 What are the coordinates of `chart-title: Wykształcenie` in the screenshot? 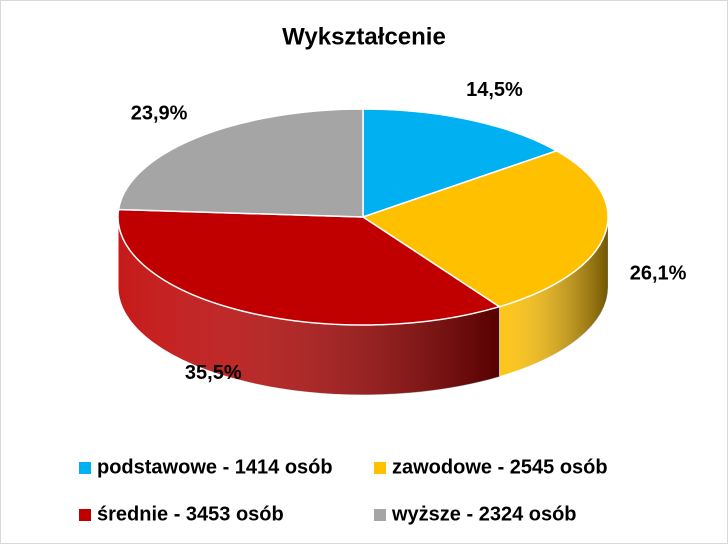 It's located at (364, 36).